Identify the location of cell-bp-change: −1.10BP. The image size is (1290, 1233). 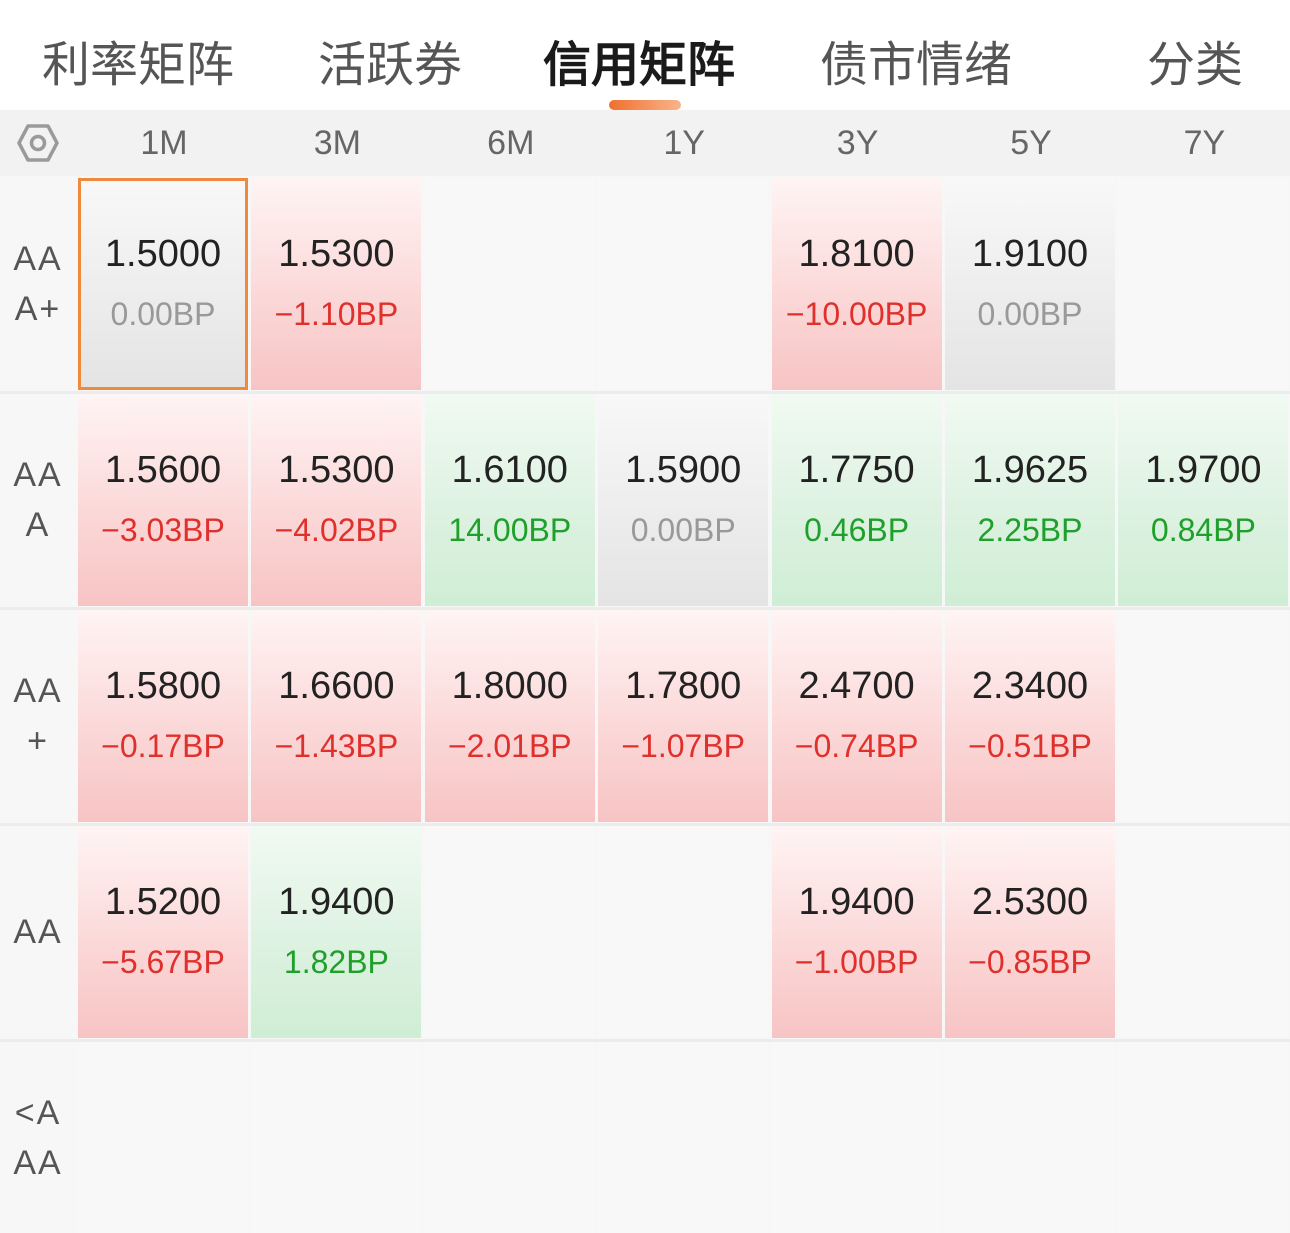
(336, 314).